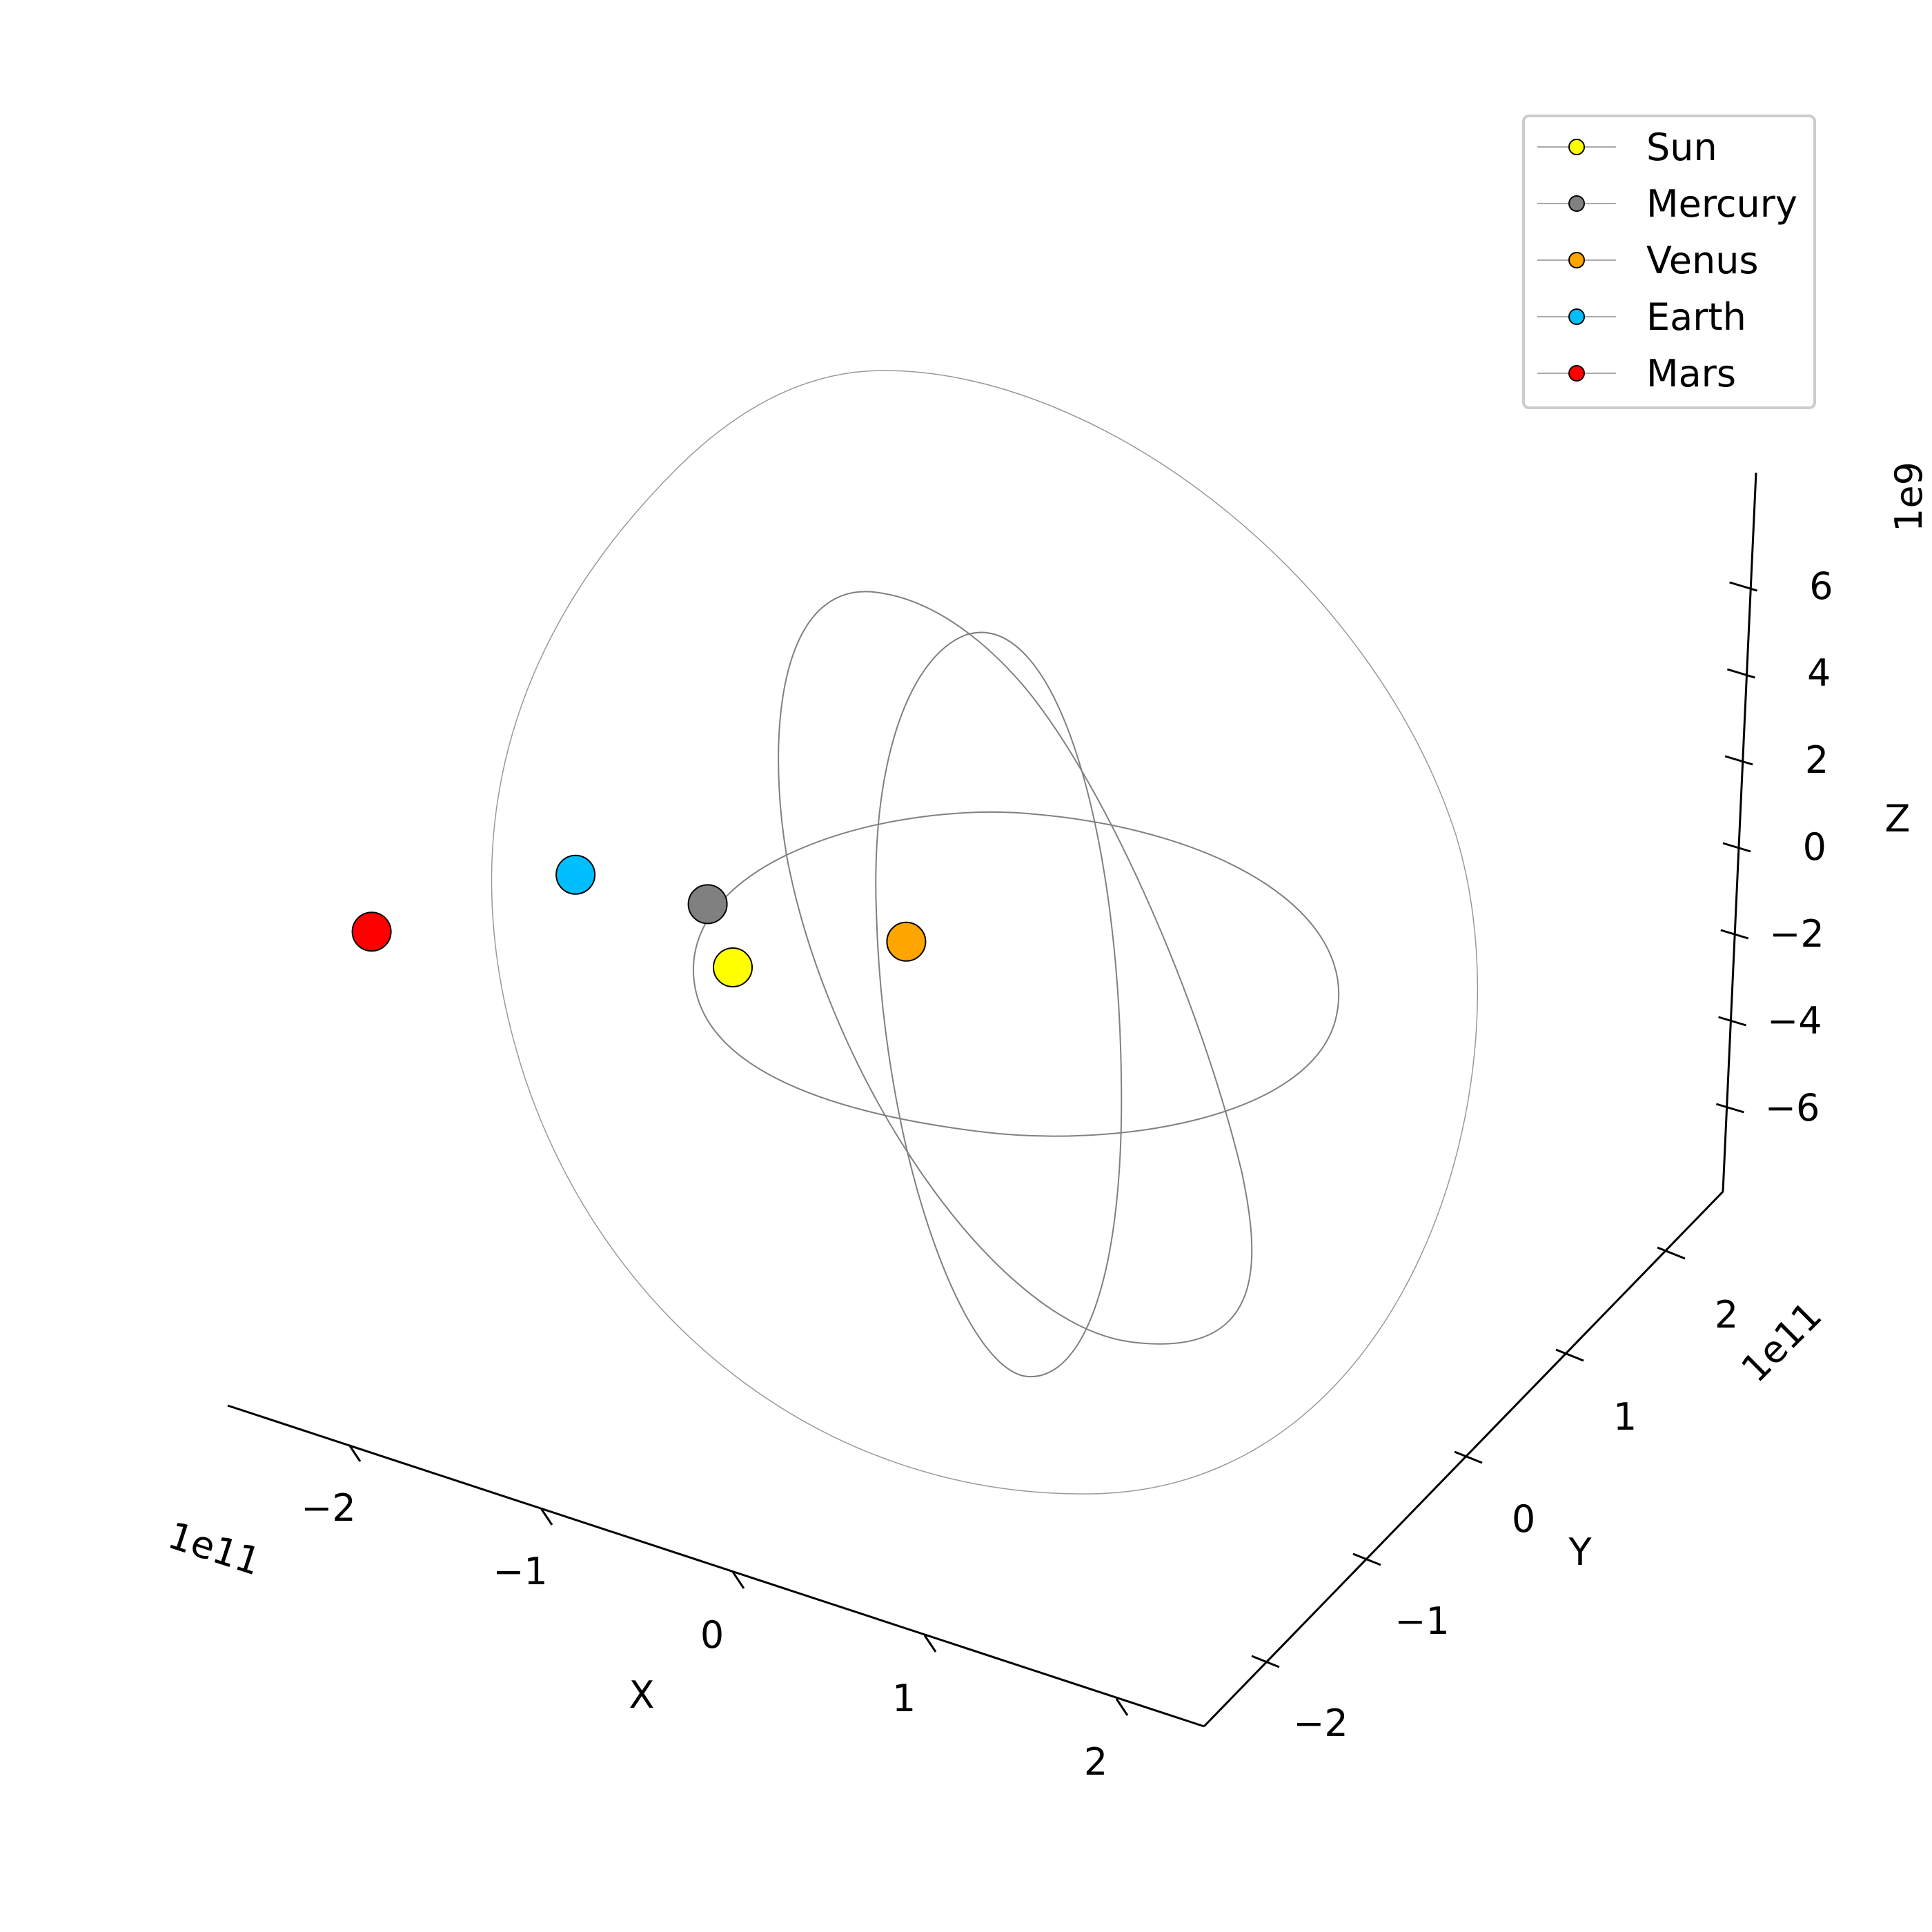 The height and width of the screenshot is (1932, 1932). I want to click on x-axis-line, so click(716, 1566).